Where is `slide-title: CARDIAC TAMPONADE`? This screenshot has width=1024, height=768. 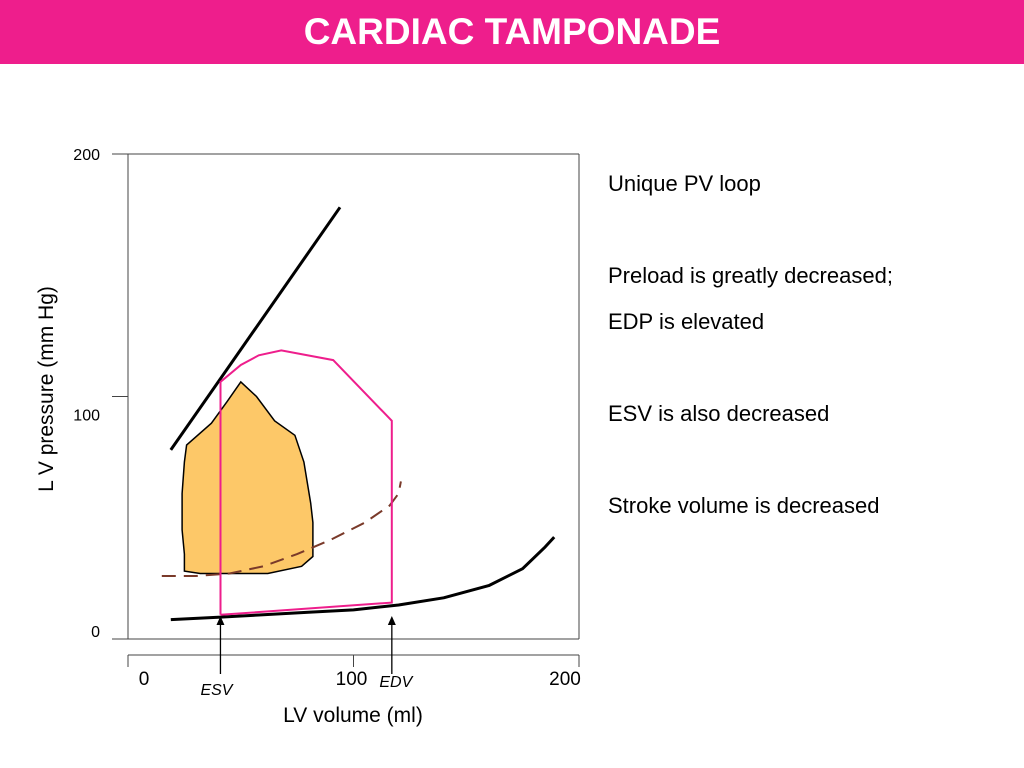
slide-title: CARDIAC TAMPONADE is located at coordinates (512, 31).